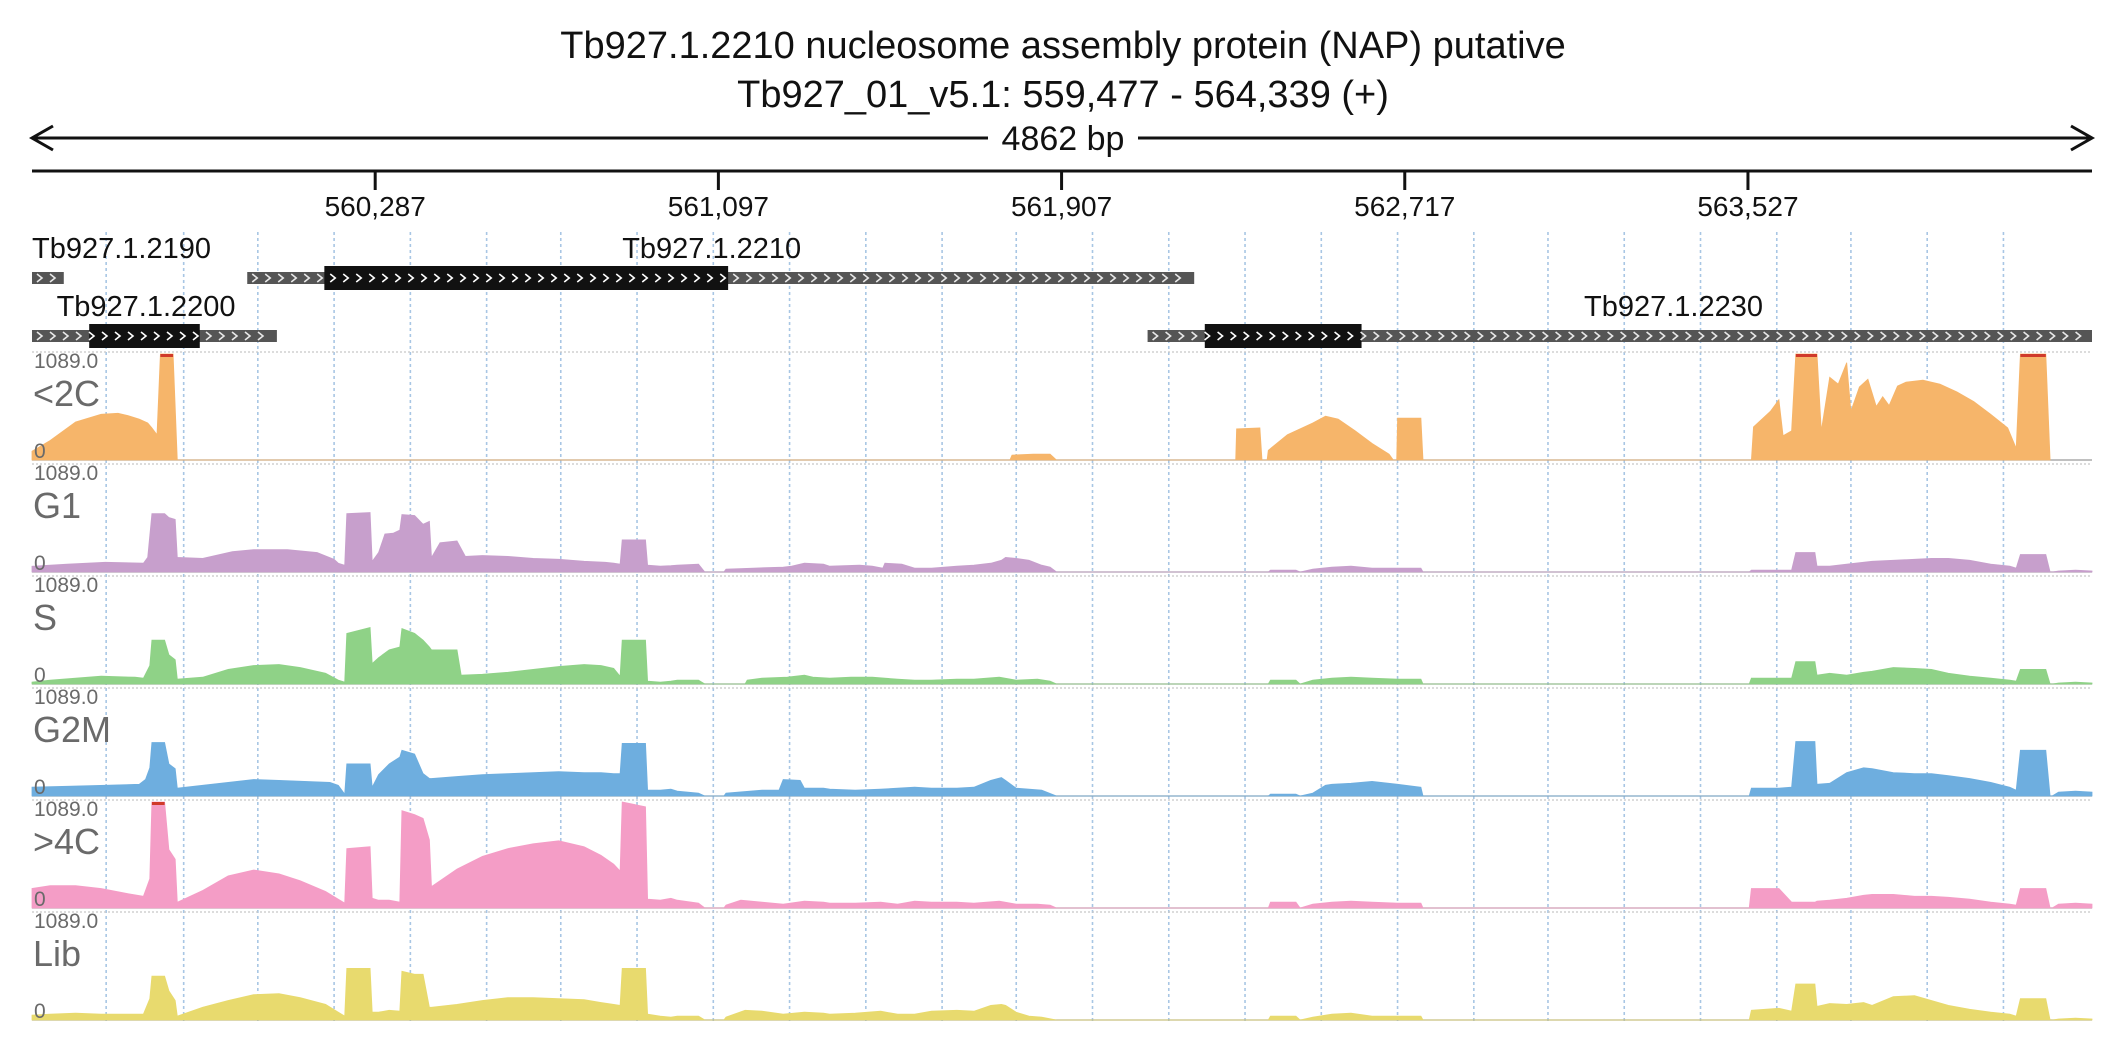 This screenshot has width=2126, height=1063. What do you see at coordinates (57, 505) in the screenshot?
I see `track-name: G1` at bounding box center [57, 505].